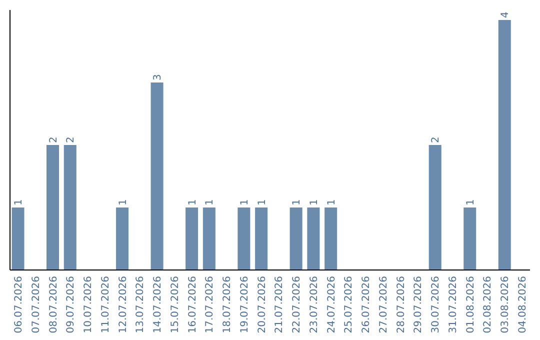  I want to click on x-tick-label: 21.07.2026, so click(280, 305).